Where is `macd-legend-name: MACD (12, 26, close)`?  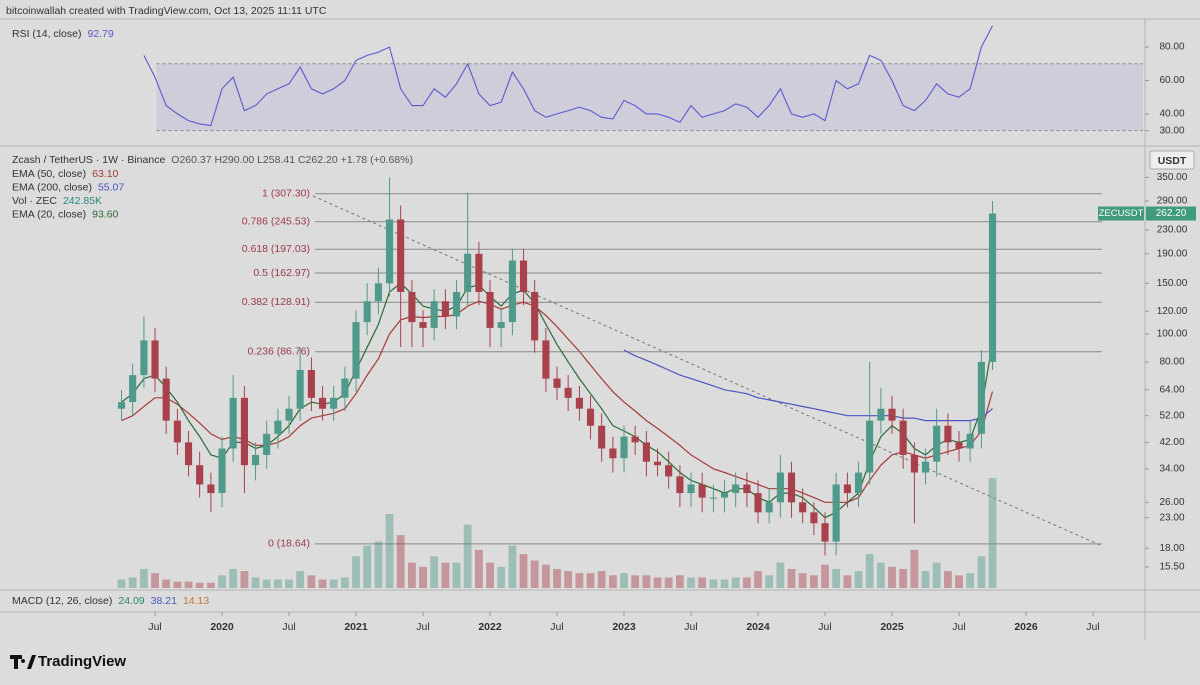 macd-legend-name: MACD (12, 26, close) is located at coordinates (62, 601).